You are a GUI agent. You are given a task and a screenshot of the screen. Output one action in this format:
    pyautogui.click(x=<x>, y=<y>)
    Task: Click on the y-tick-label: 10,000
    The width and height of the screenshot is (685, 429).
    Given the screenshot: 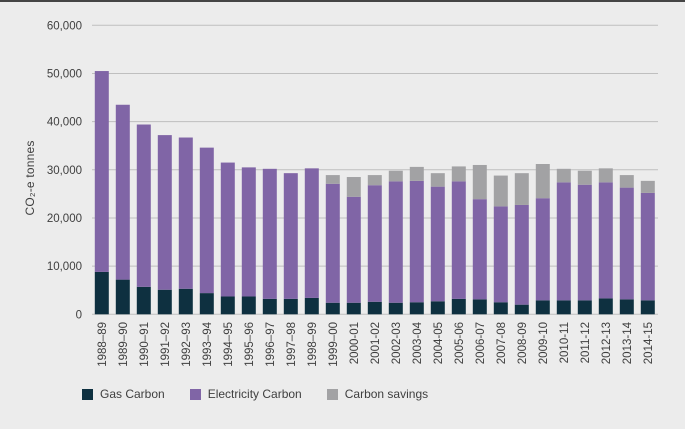 What is the action you would take?
    pyautogui.click(x=64, y=267)
    